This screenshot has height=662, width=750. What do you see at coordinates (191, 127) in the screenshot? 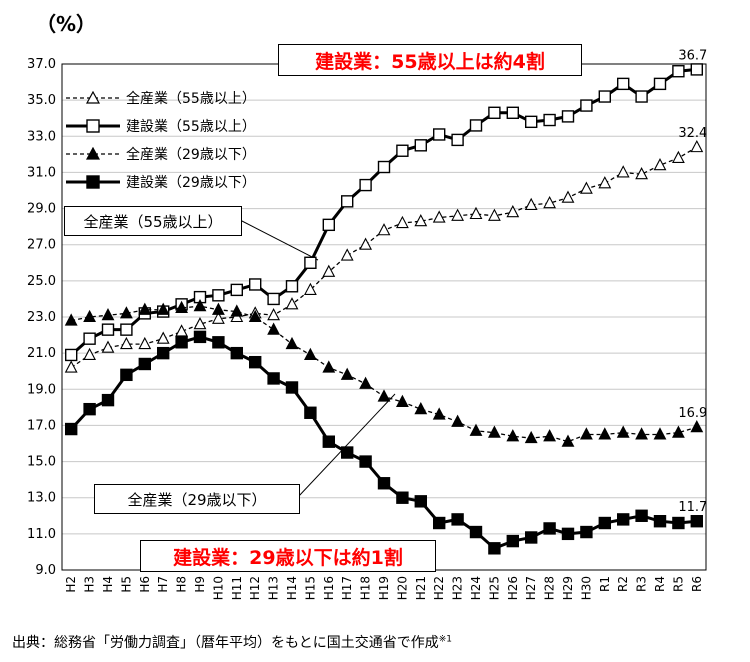
I see `legend-label-const-55: 建設業（55歳以上）` at bounding box center [191, 127].